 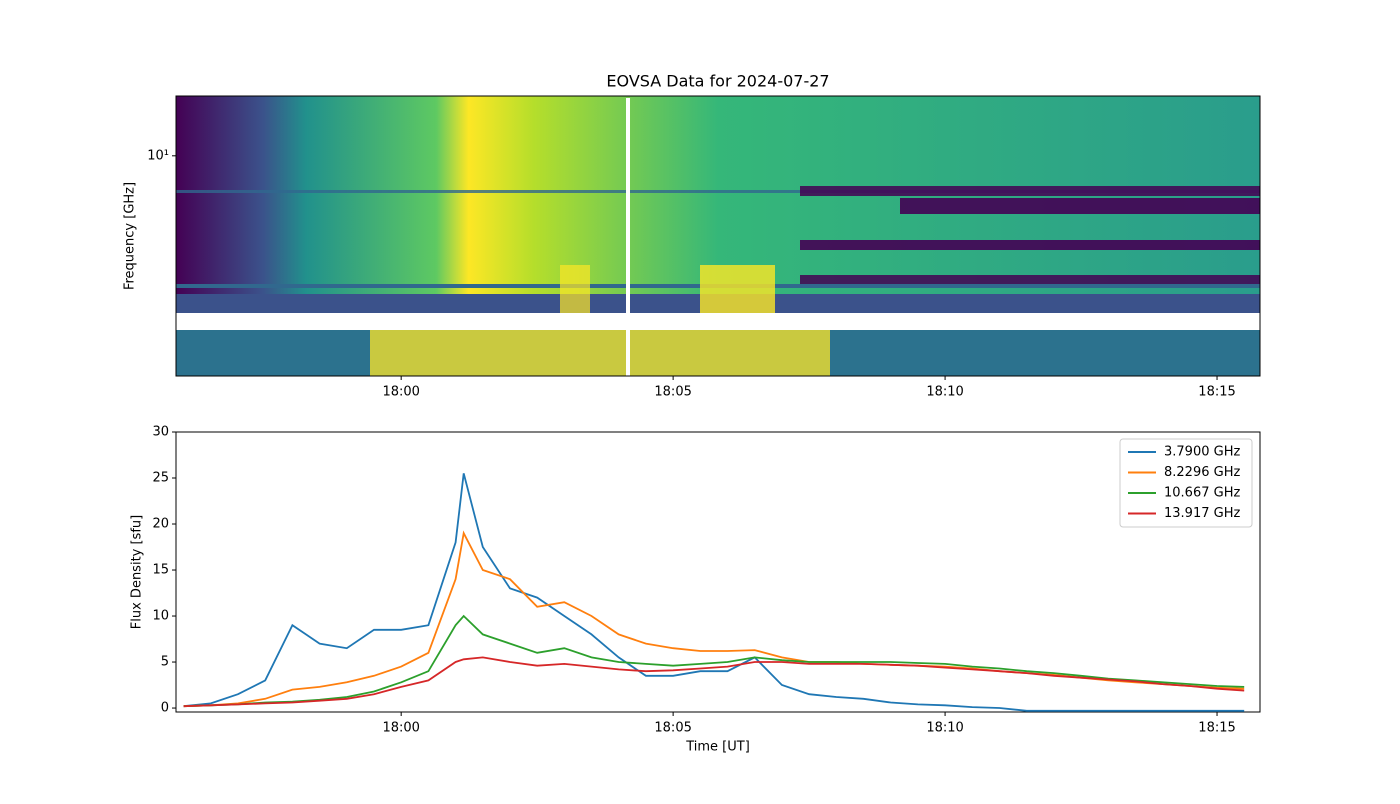 What do you see at coordinates (1202, 472) in the screenshot?
I see `legend-label: 8.2296 GHz` at bounding box center [1202, 472].